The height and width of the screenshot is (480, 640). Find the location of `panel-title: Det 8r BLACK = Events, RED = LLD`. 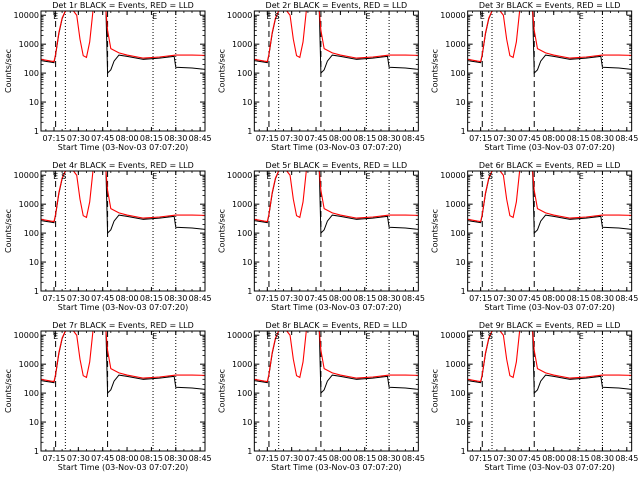

panel-title: Det 8r BLACK = Events, RED = LLD is located at coordinates (337, 325).